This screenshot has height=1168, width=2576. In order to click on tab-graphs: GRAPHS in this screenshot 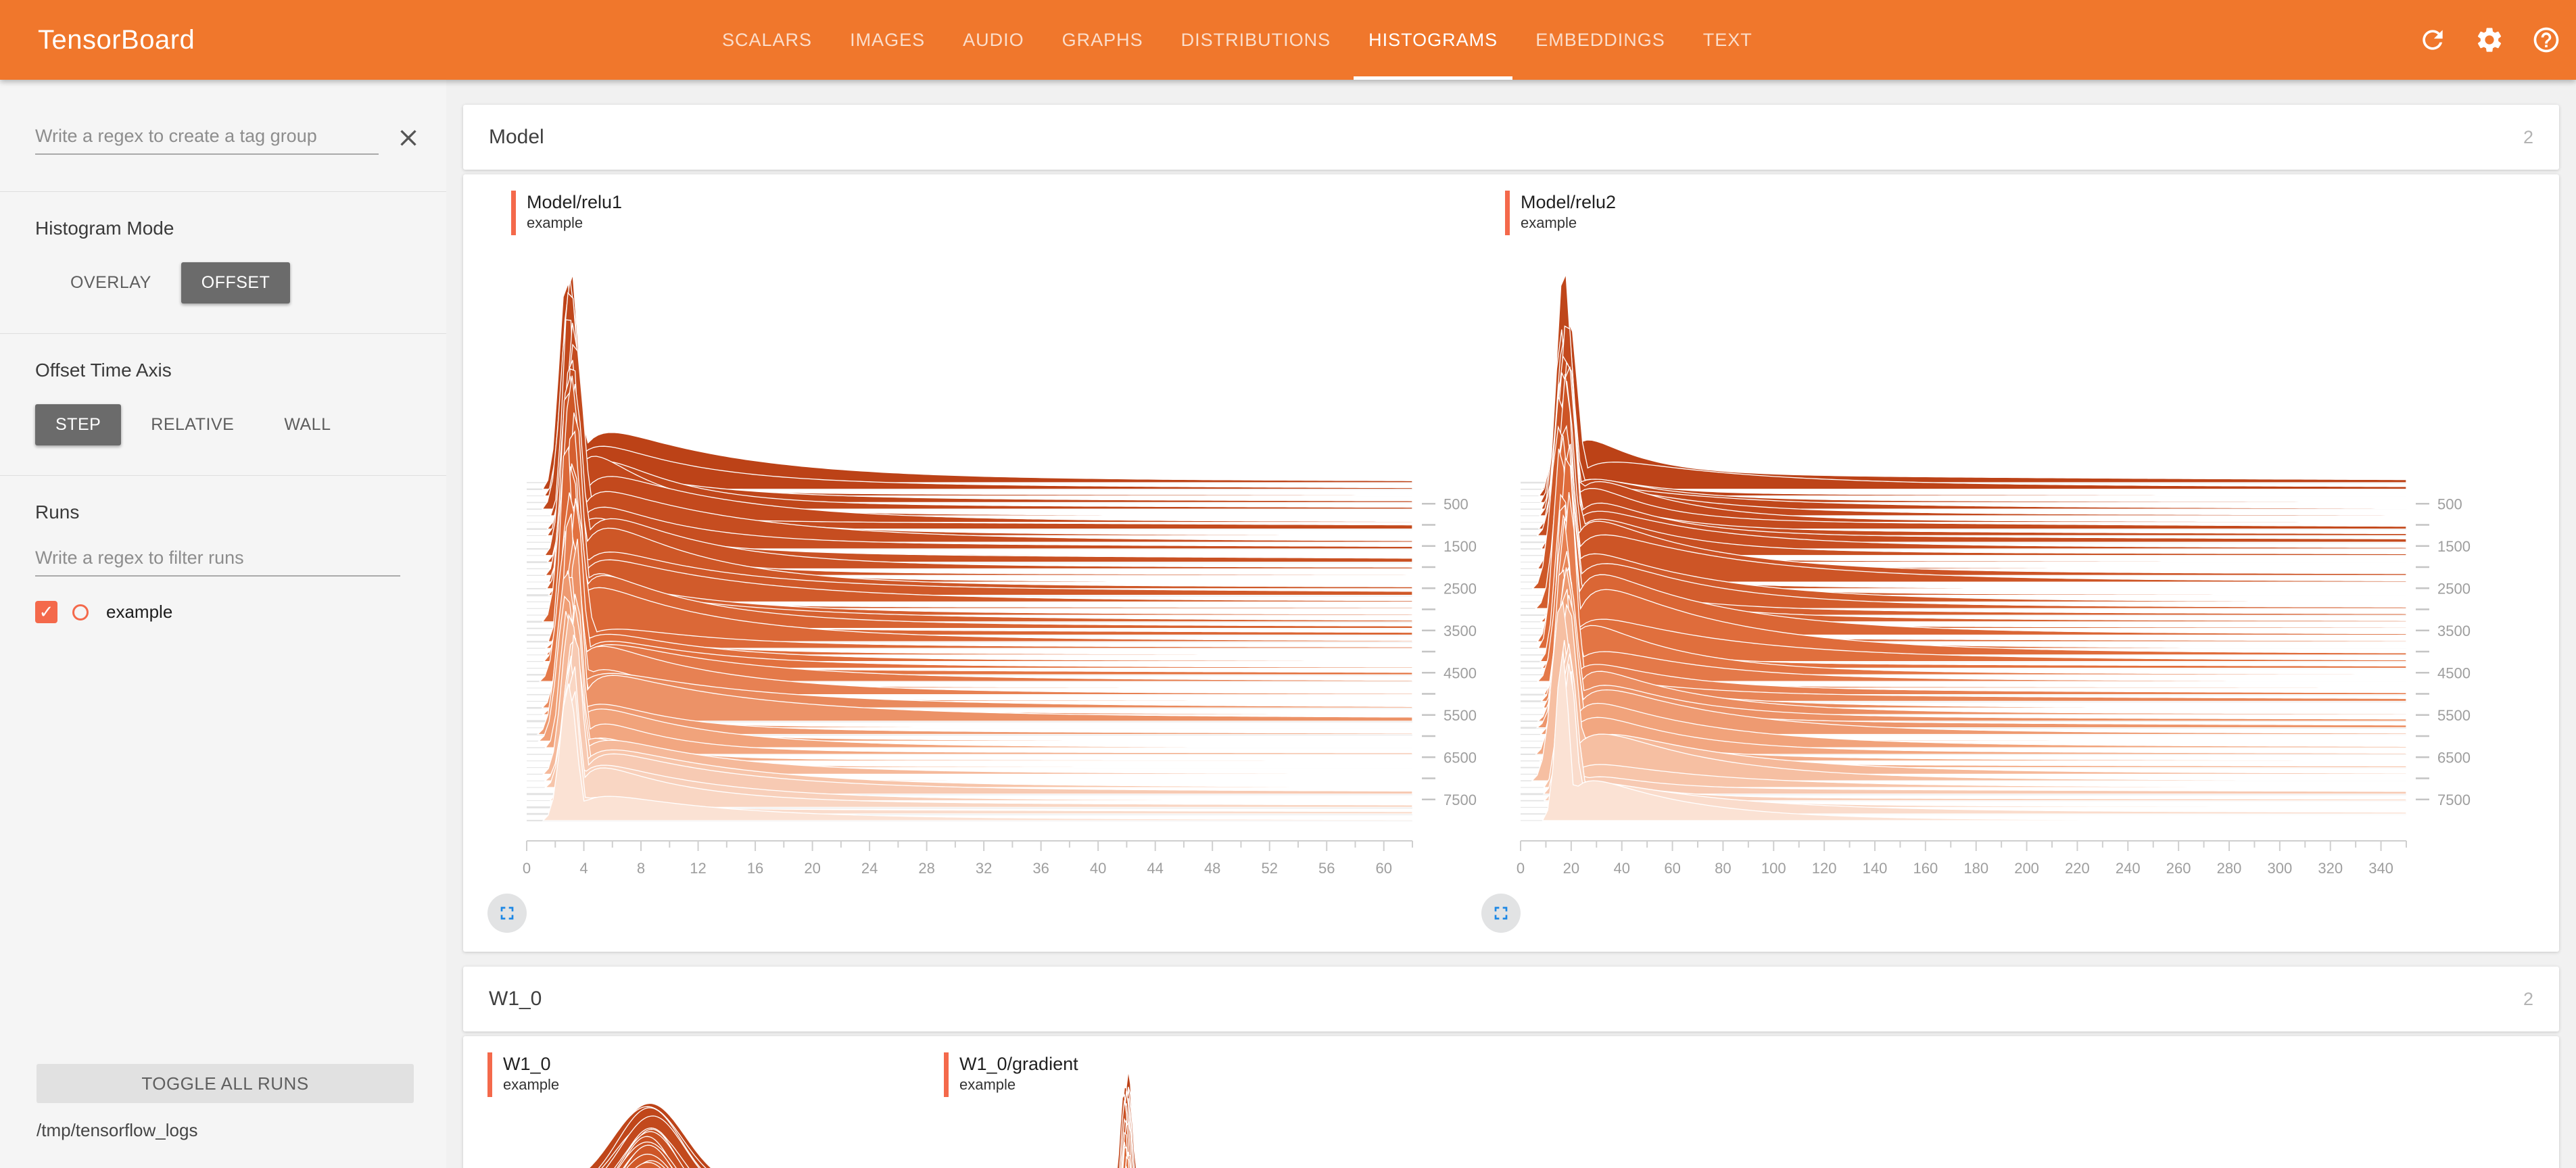, I will do `click(1102, 40)`.